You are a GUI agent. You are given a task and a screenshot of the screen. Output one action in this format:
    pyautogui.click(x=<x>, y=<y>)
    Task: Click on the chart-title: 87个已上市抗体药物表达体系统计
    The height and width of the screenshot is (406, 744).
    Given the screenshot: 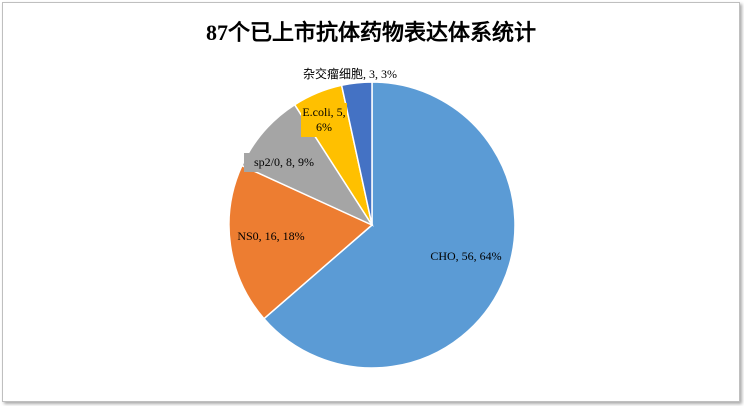 What is the action you would take?
    pyautogui.click(x=370, y=32)
    